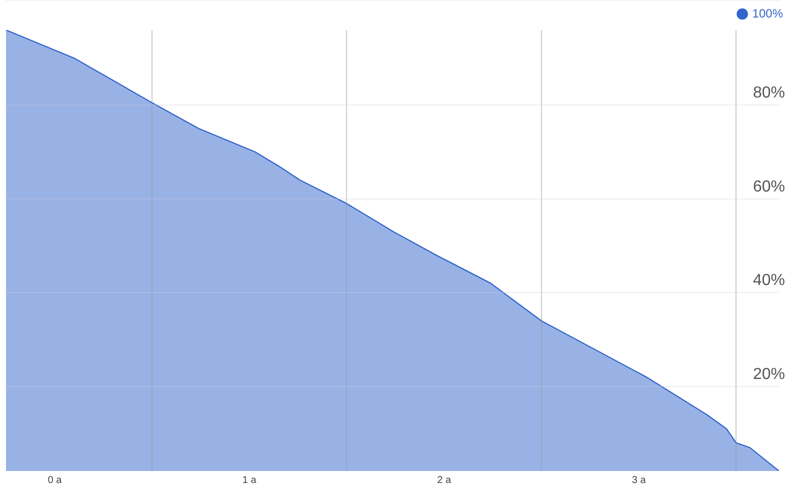 Image resolution: width=797 pixels, height=491 pixels. I want to click on x-tick-label: 2 a, so click(444, 480).